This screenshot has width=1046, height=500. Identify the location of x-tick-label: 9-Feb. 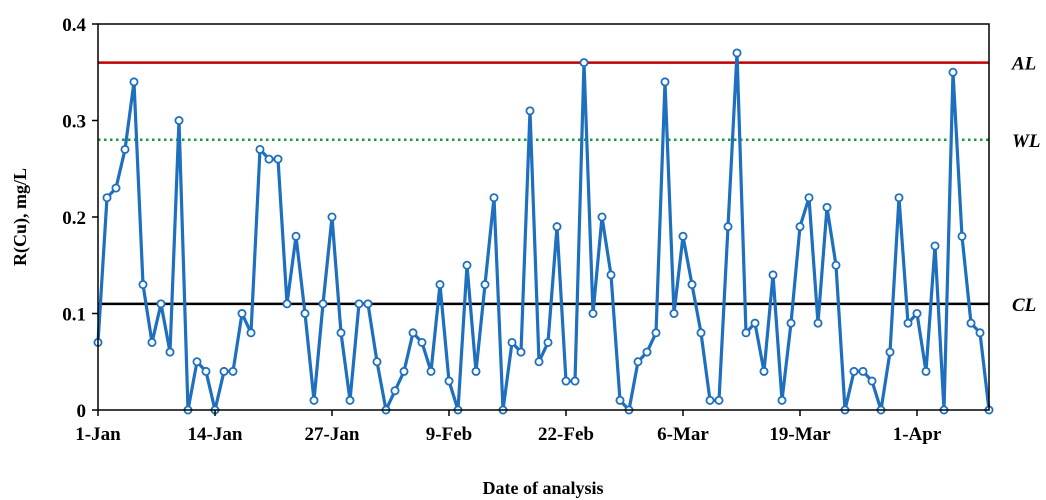
(449, 434).